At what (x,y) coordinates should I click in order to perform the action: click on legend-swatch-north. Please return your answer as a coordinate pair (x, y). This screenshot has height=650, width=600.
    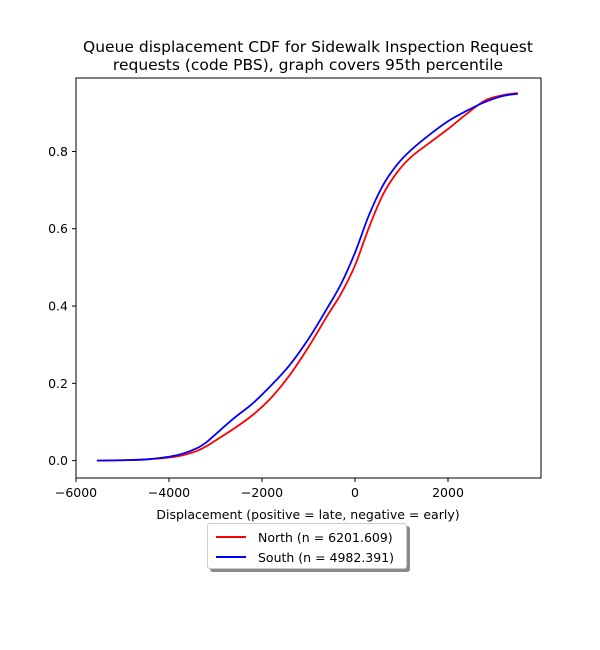
    Looking at the image, I should click on (231, 537).